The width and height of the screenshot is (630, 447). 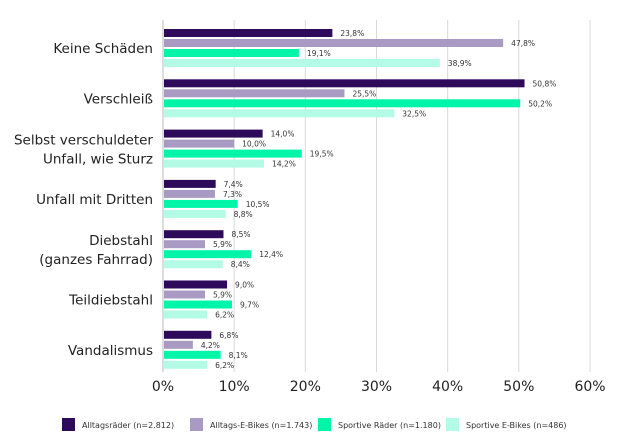 I want to click on data-label: 8,5%, so click(x=240, y=234).